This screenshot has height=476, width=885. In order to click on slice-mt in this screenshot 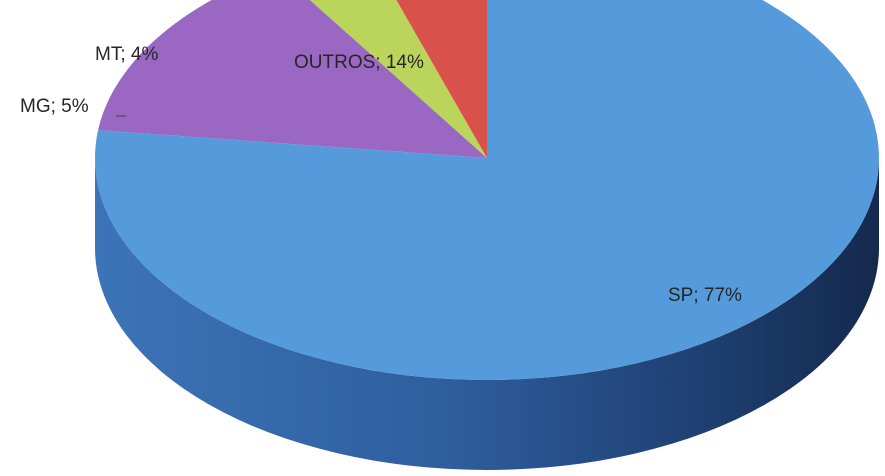, I will do `click(398, 79)`.